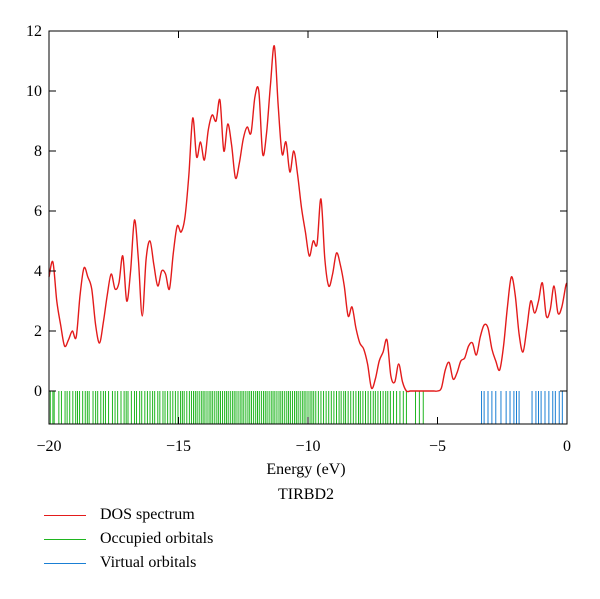 The image size is (600, 599). What do you see at coordinates (38, 151) in the screenshot?
I see `y-tick-label: 8` at bounding box center [38, 151].